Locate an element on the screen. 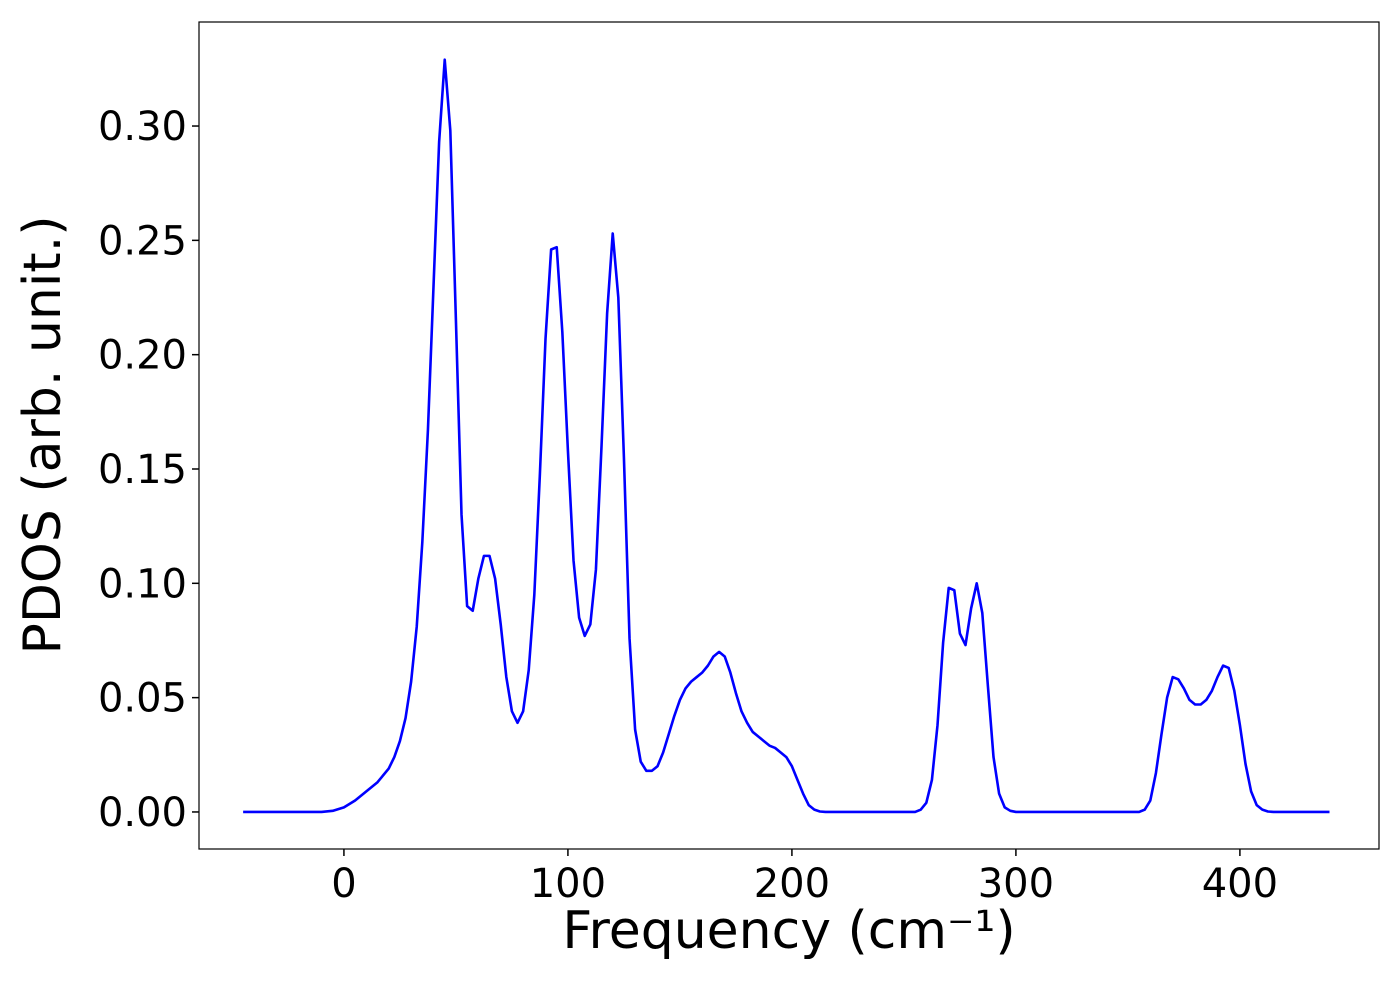  y-tick-label: 0.30 is located at coordinates (142, 127).